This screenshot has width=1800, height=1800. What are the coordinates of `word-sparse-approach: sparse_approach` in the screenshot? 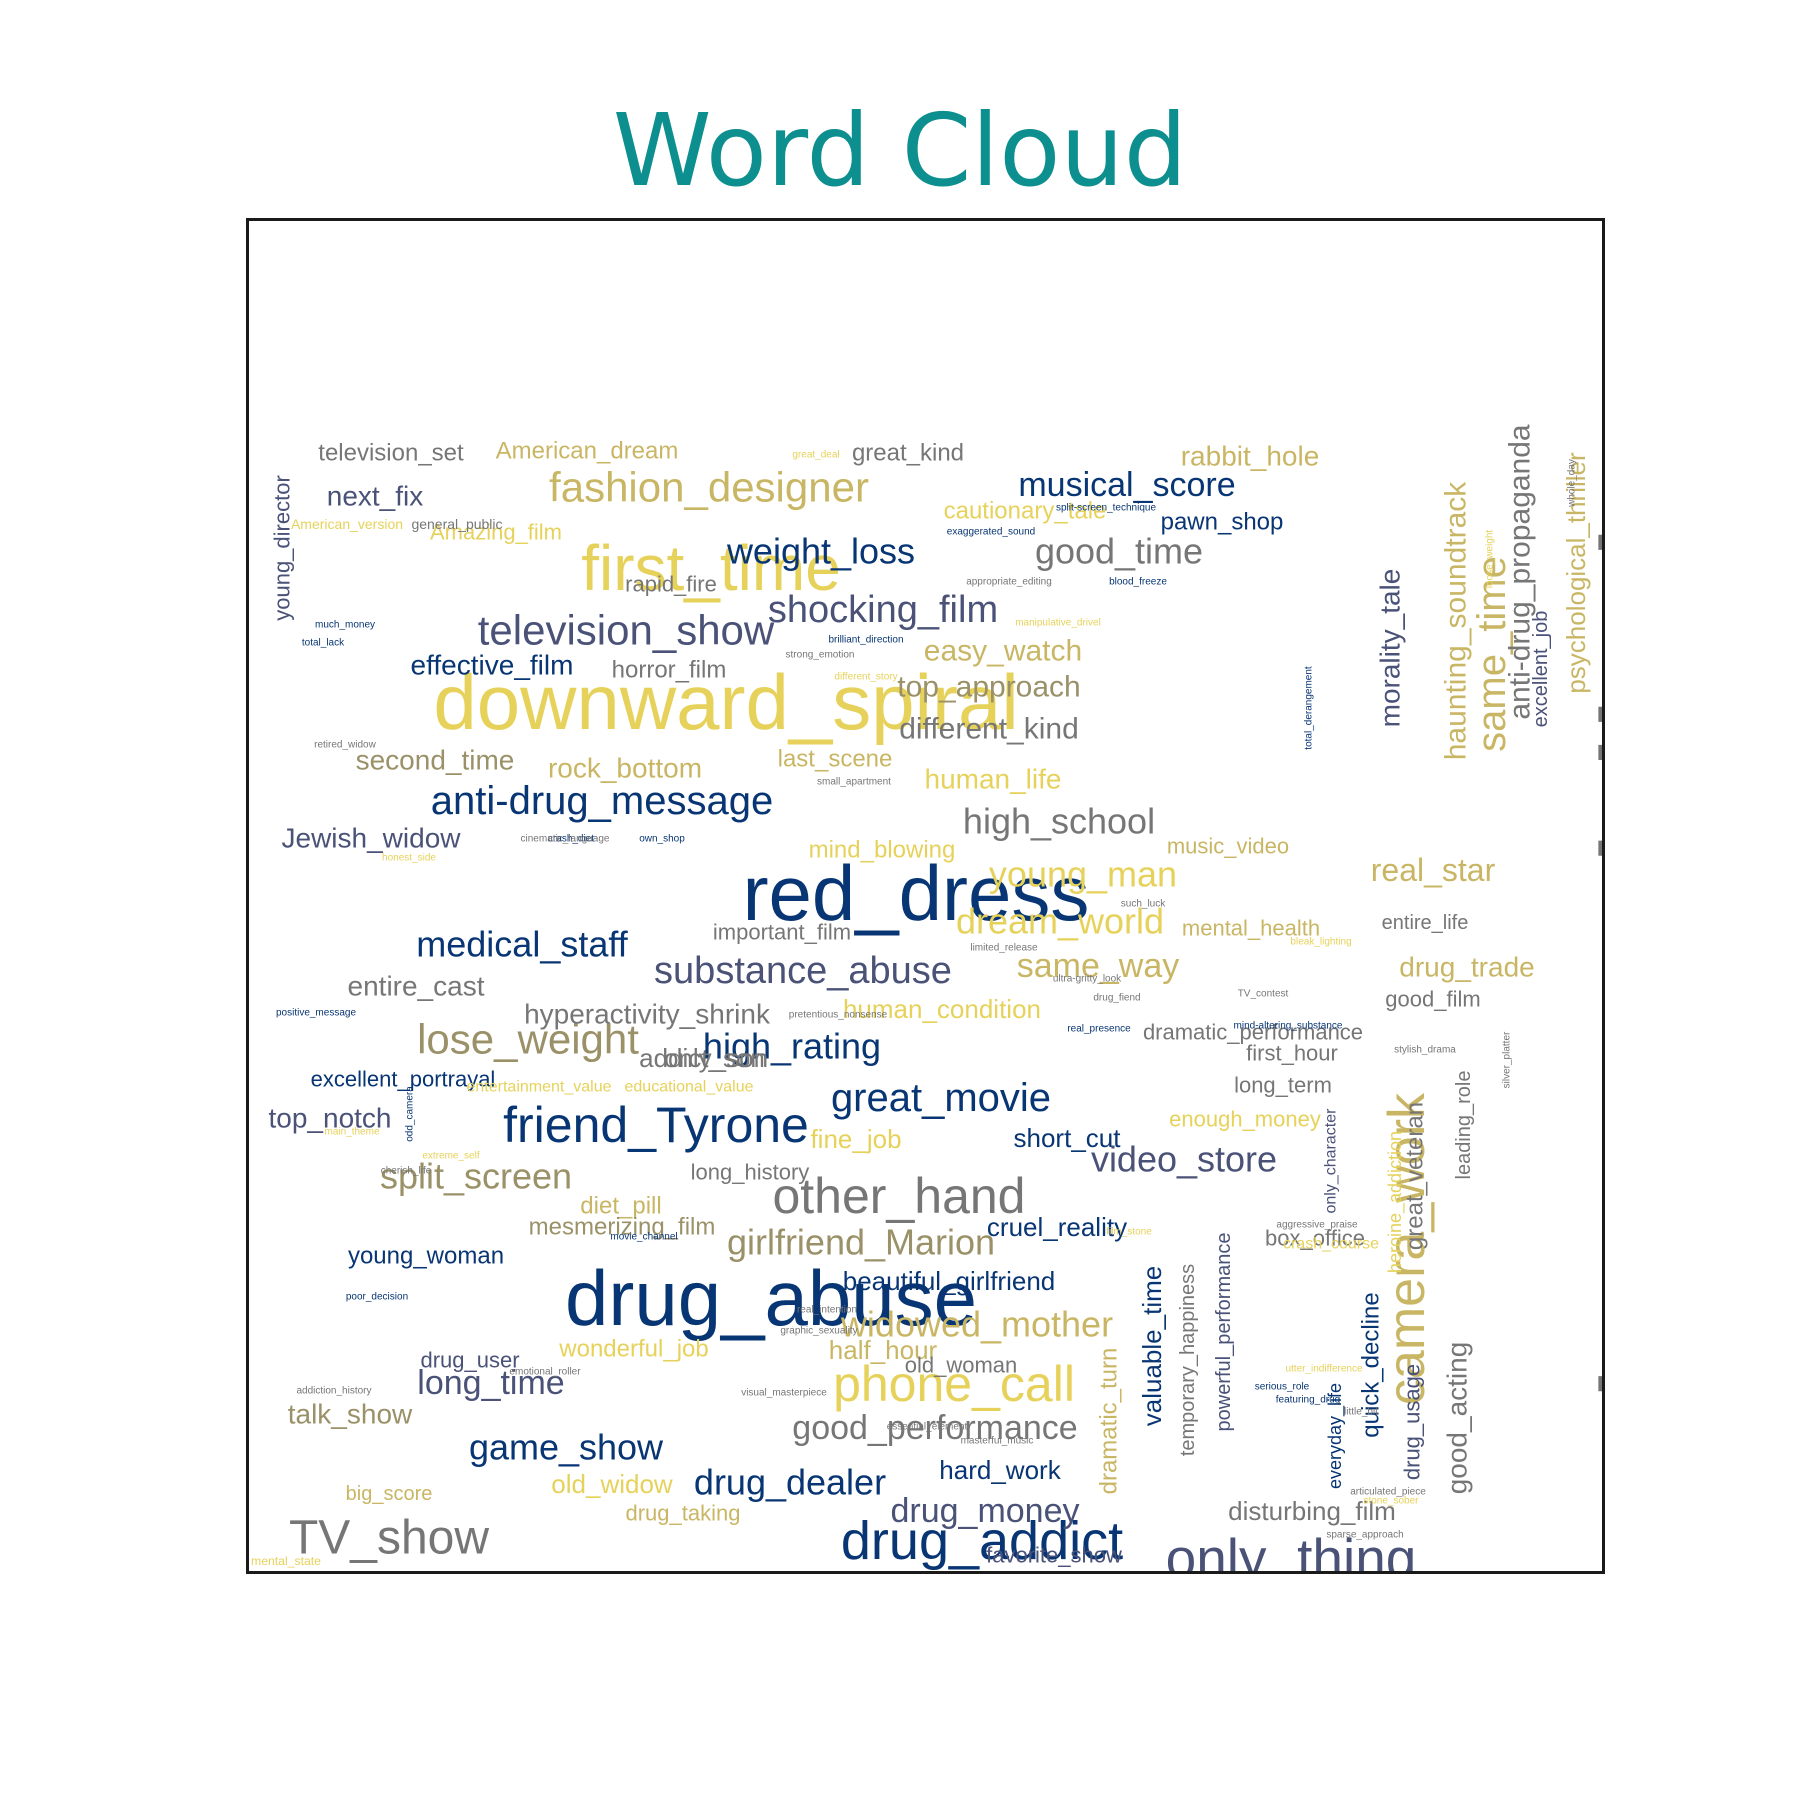 It's located at (1364, 1535).